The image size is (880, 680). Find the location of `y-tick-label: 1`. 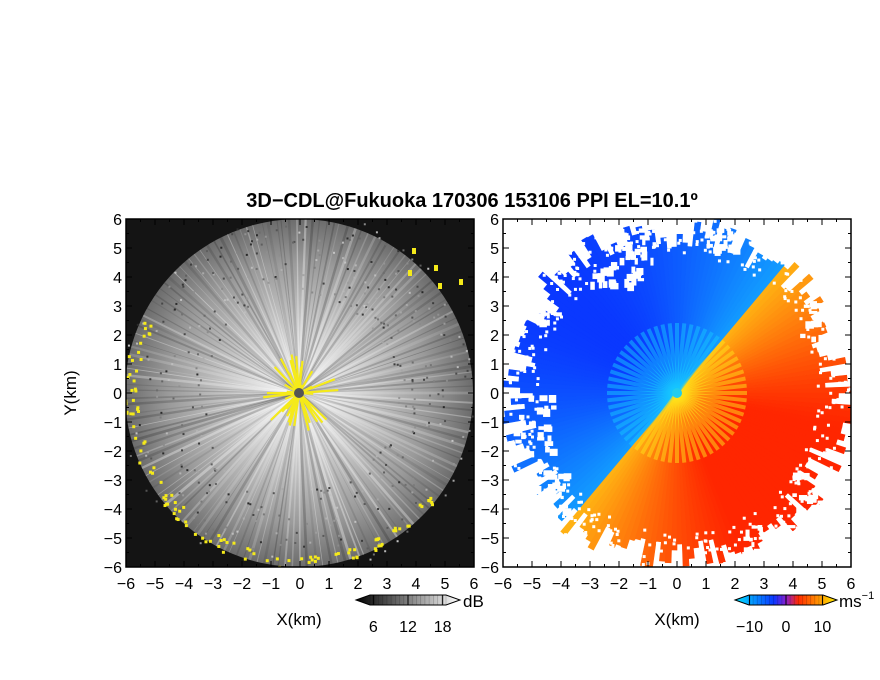

y-tick-label: 1 is located at coordinates (494, 365).